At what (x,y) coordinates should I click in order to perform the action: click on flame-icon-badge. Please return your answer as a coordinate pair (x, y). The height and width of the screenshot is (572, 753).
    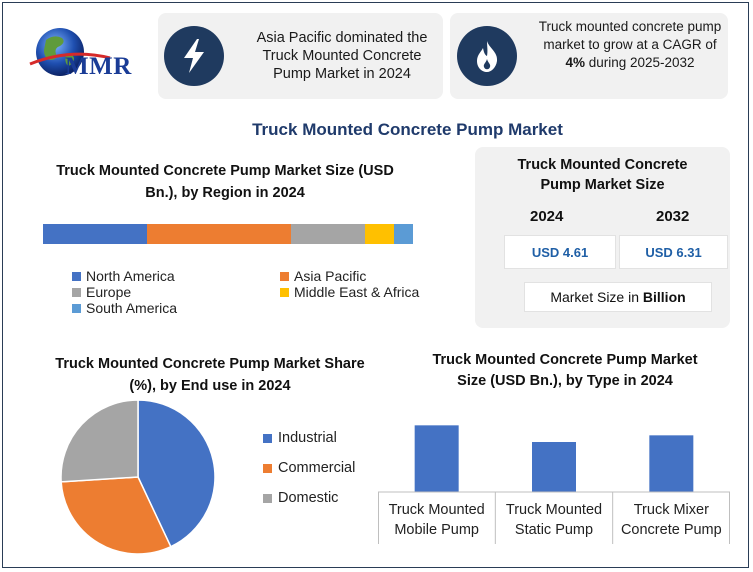
    Looking at the image, I should click on (487, 56).